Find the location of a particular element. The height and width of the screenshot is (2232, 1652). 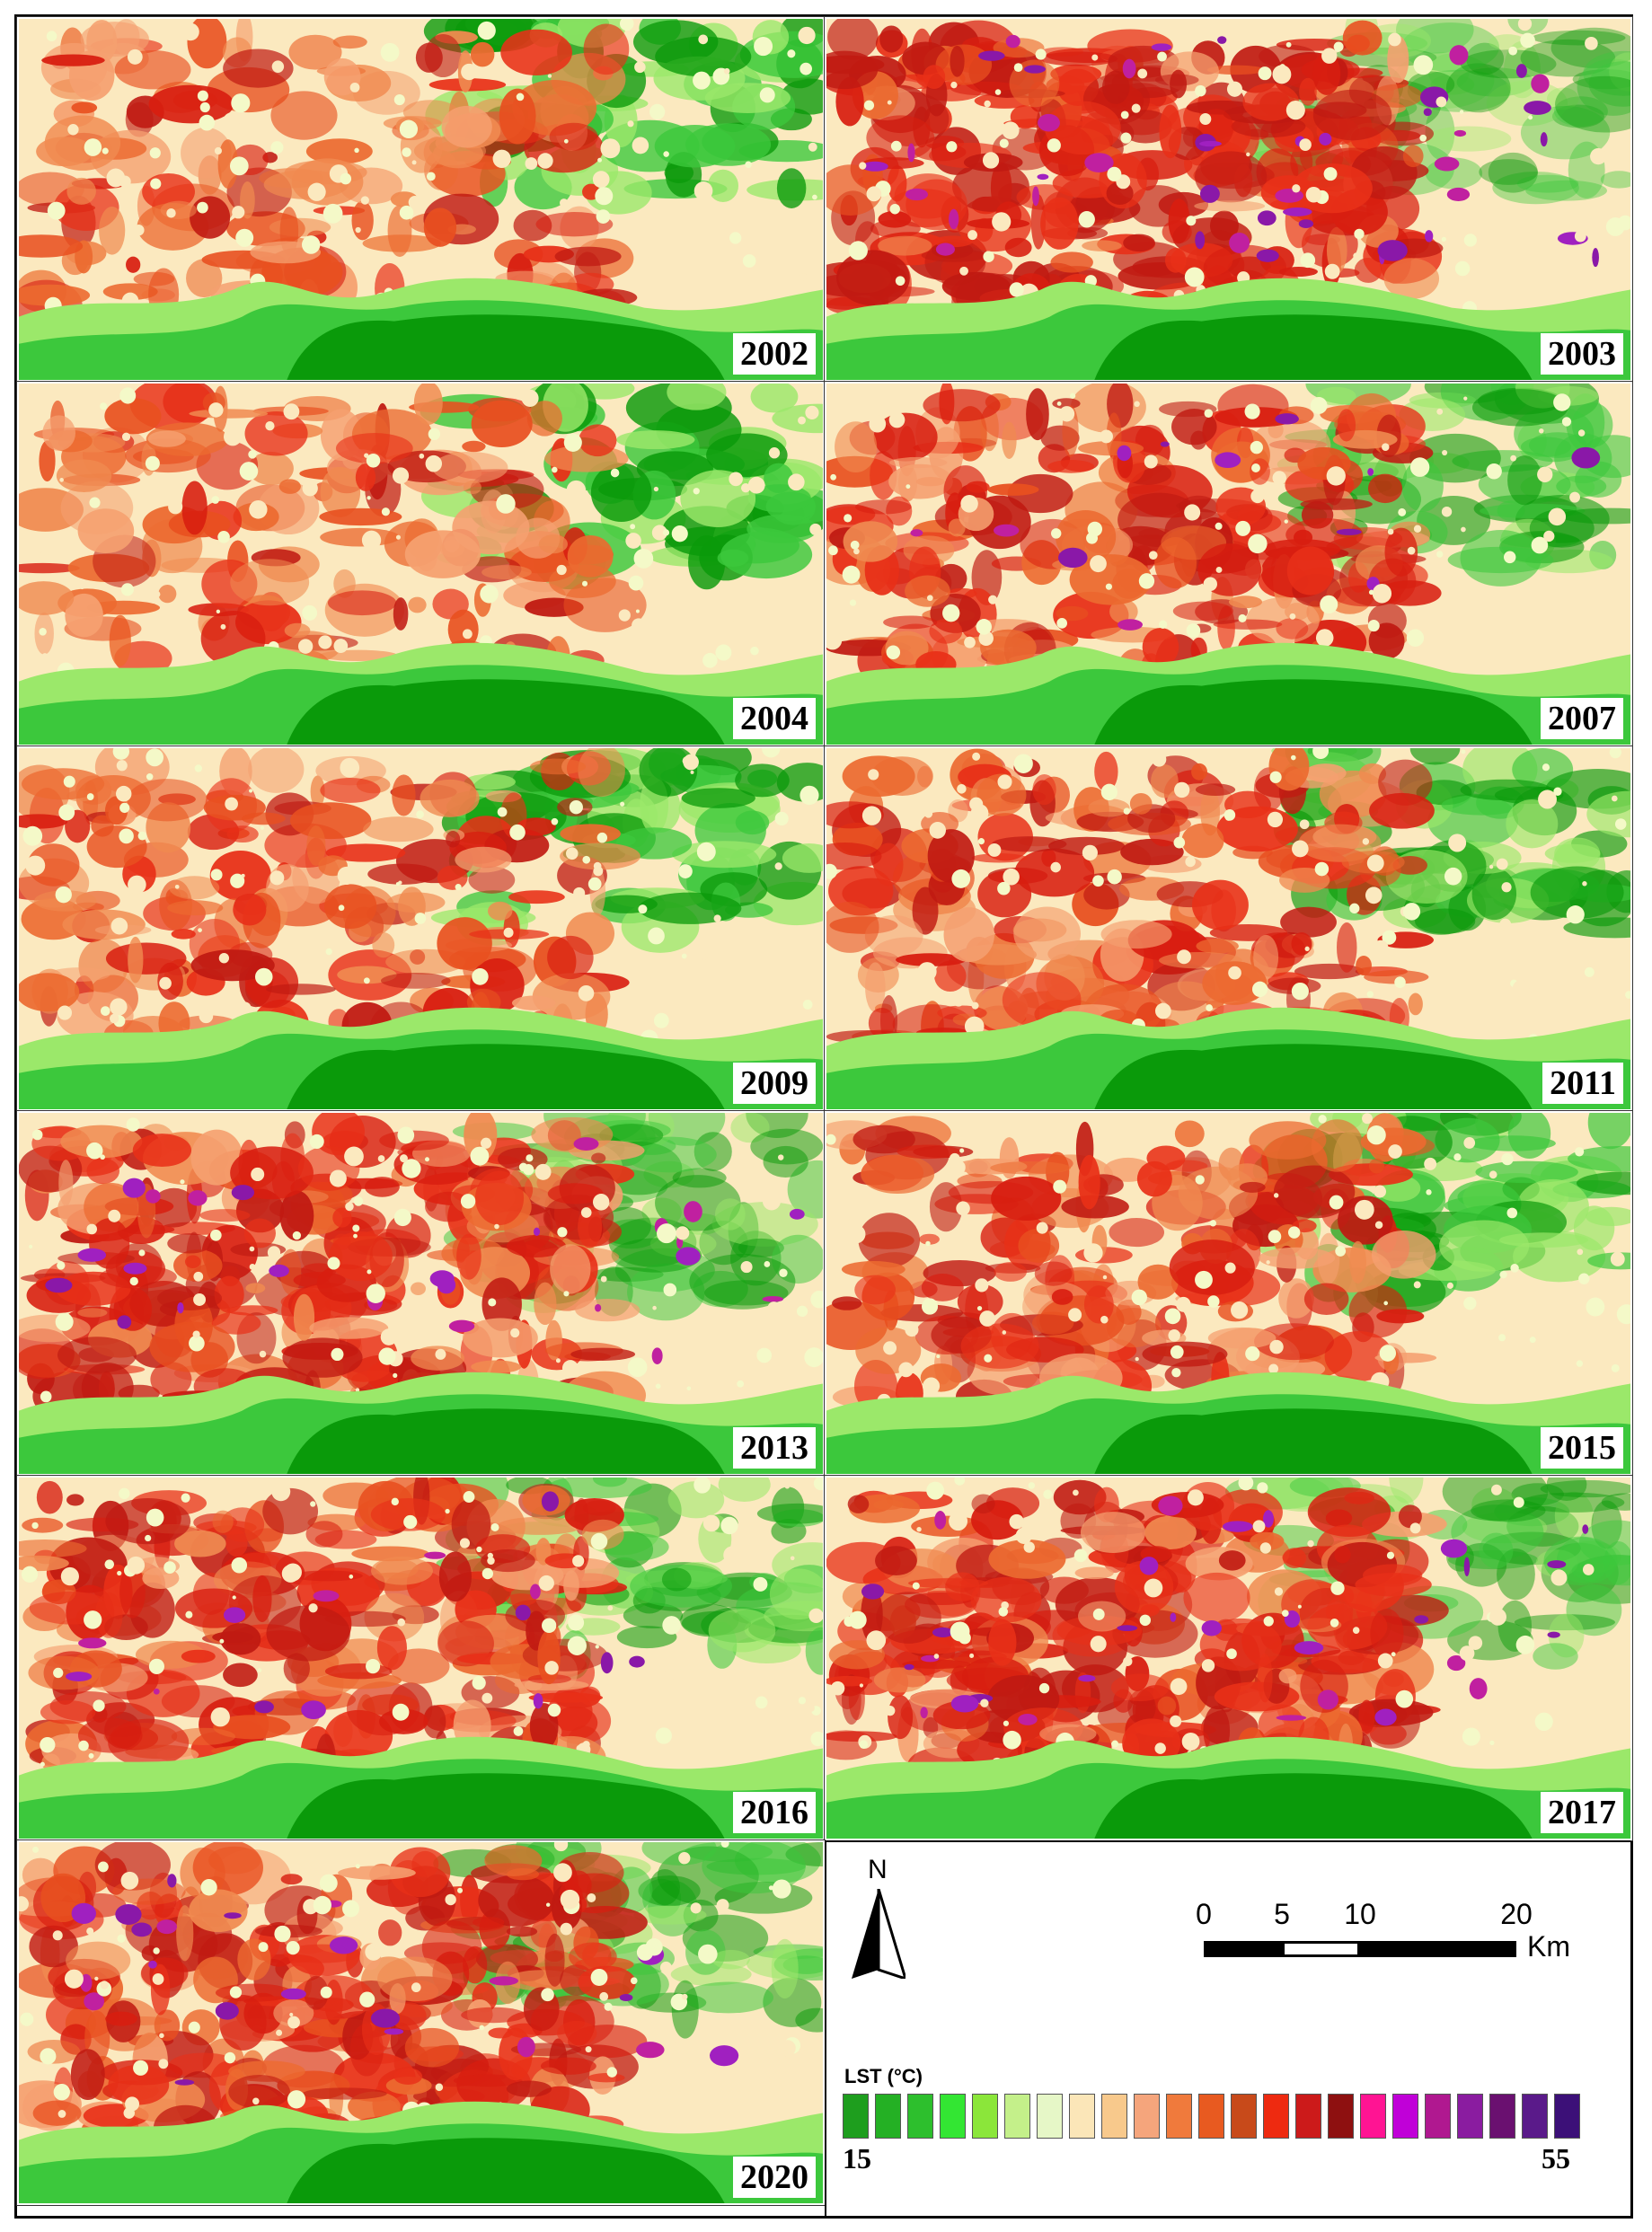

year-label: 2003 is located at coordinates (1582, 354).